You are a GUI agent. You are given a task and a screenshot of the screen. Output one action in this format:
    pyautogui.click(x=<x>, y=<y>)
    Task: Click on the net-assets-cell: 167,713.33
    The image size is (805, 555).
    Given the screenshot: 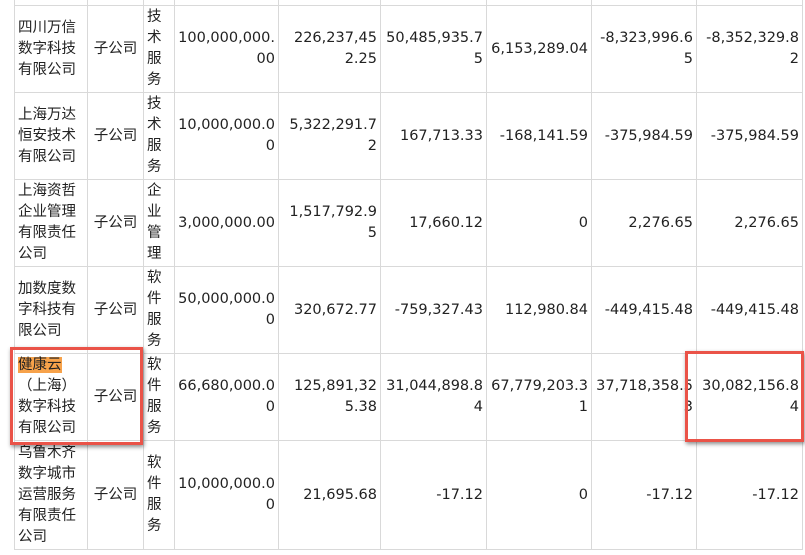 What is the action you would take?
    pyautogui.click(x=433, y=136)
    